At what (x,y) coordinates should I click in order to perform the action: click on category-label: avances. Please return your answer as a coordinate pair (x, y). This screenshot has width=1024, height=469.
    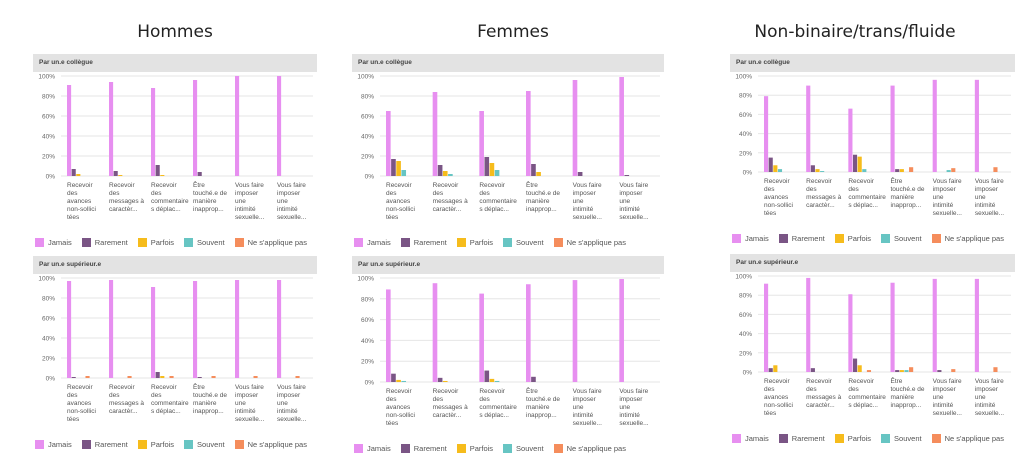
    Looking at the image, I should click on (776, 397).